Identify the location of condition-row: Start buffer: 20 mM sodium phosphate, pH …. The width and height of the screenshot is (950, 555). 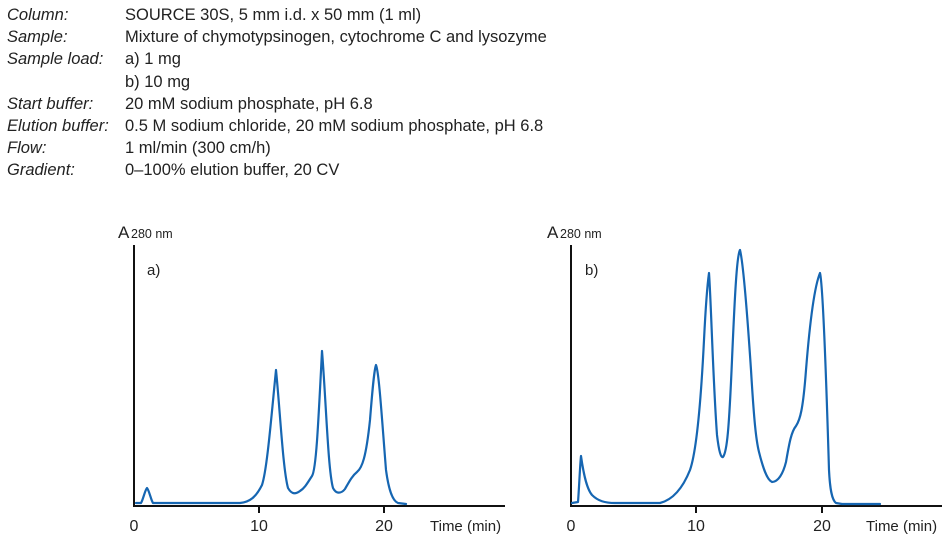
(277, 104).